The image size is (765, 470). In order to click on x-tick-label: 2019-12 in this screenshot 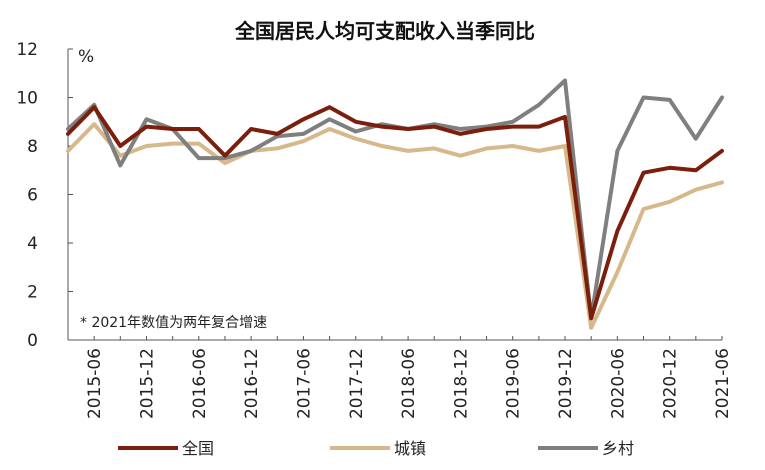, I will do `click(566, 383)`.